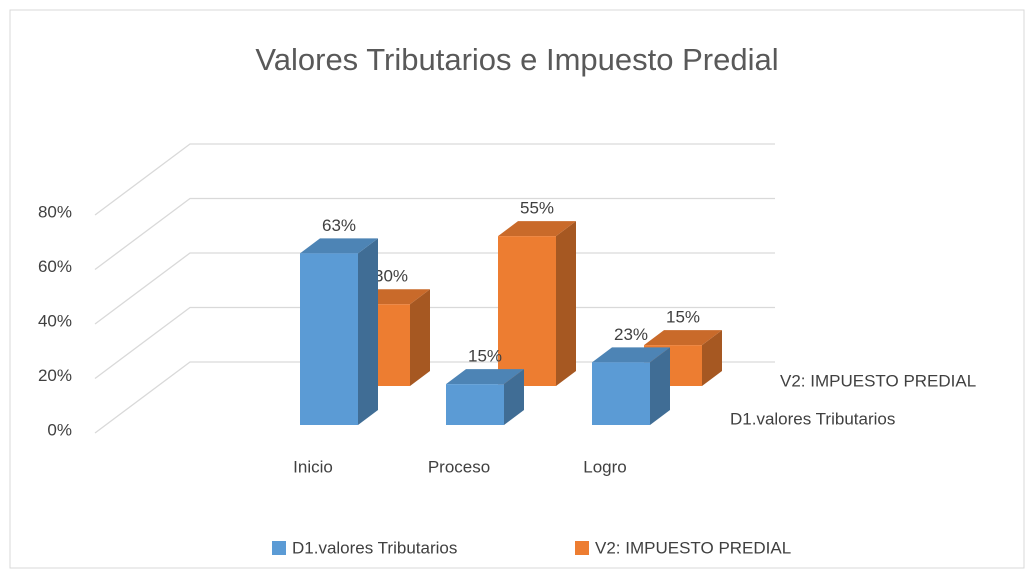  Describe the element at coordinates (537, 208) in the screenshot. I see `value-label: 55%` at that location.